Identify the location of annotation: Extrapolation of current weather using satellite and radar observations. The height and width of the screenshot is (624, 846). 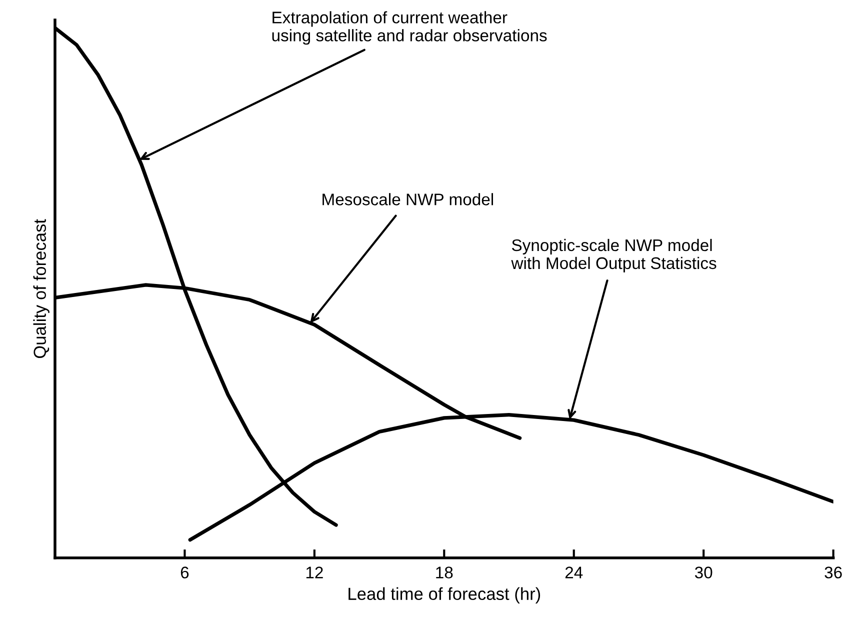
(409, 28).